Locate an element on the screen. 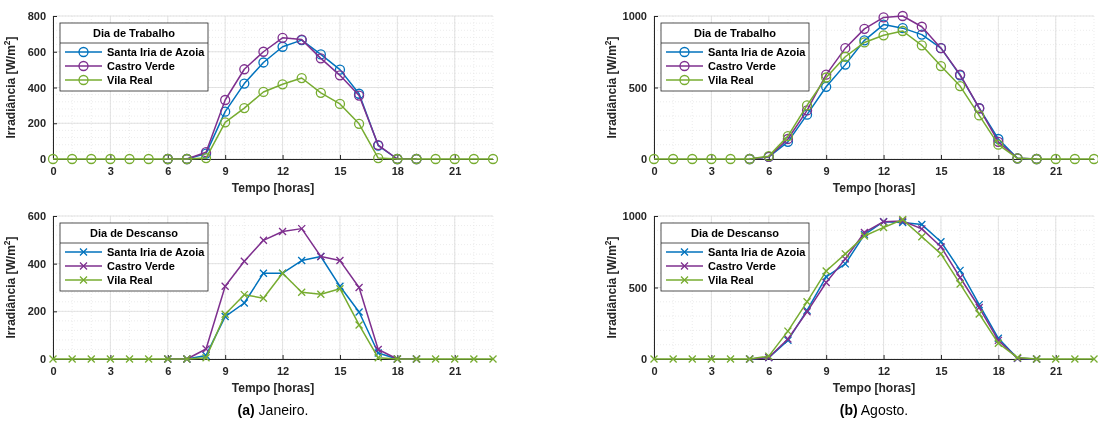  text: (a) Janeiro. is located at coordinates (273, 410).